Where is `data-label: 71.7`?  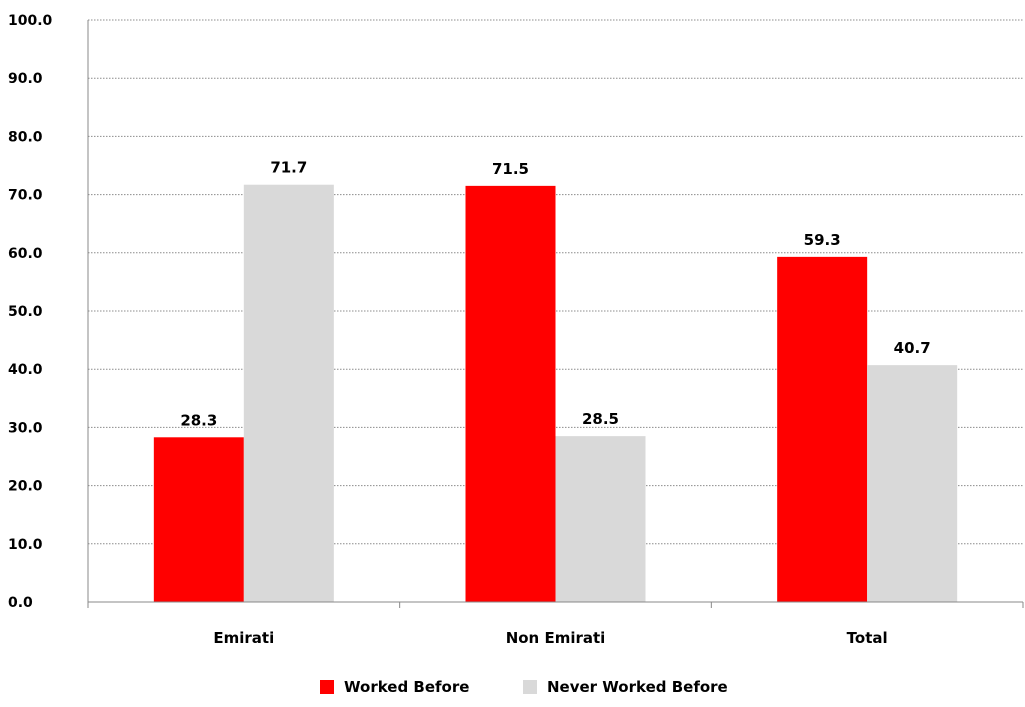 data-label: 71.7 is located at coordinates (288, 168).